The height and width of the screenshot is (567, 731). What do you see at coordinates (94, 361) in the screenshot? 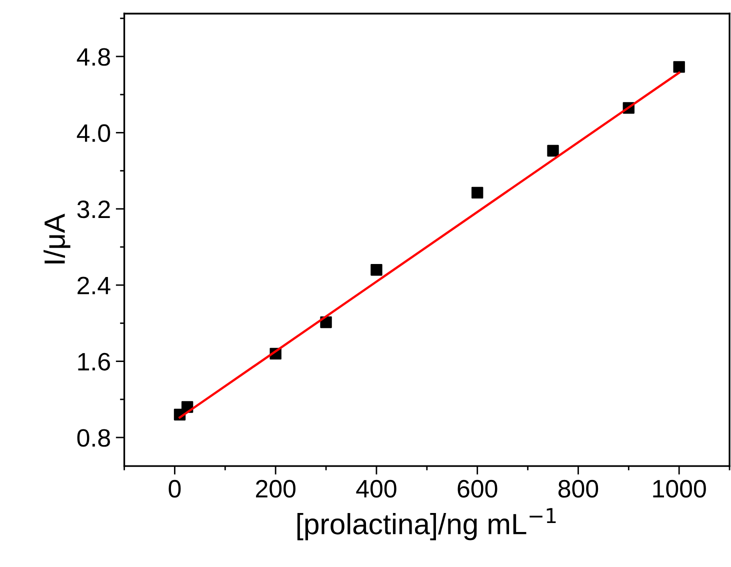
I see `y-tick-label: 1.6` at bounding box center [94, 361].